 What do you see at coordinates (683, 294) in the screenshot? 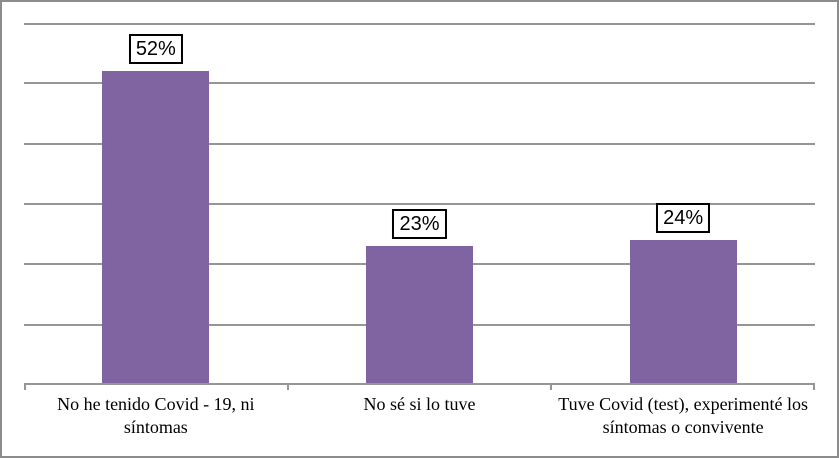
I see `bar-tuve-covid: 24%` at bounding box center [683, 294].